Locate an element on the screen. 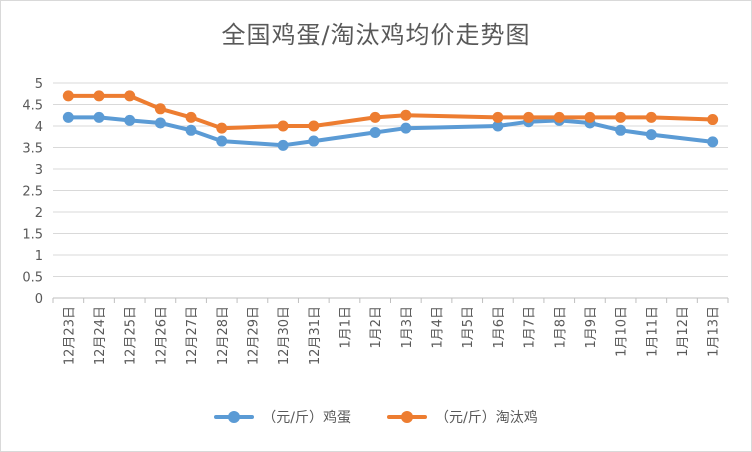 This screenshot has width=752, height=452. x-tick-label: 1月6日 is located at coordinates (499, 327).